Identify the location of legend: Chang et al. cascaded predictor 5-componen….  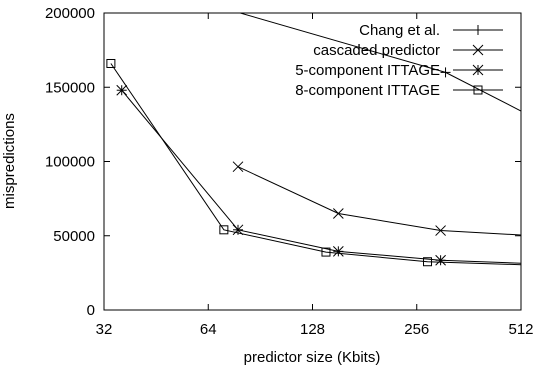
(399, 60).